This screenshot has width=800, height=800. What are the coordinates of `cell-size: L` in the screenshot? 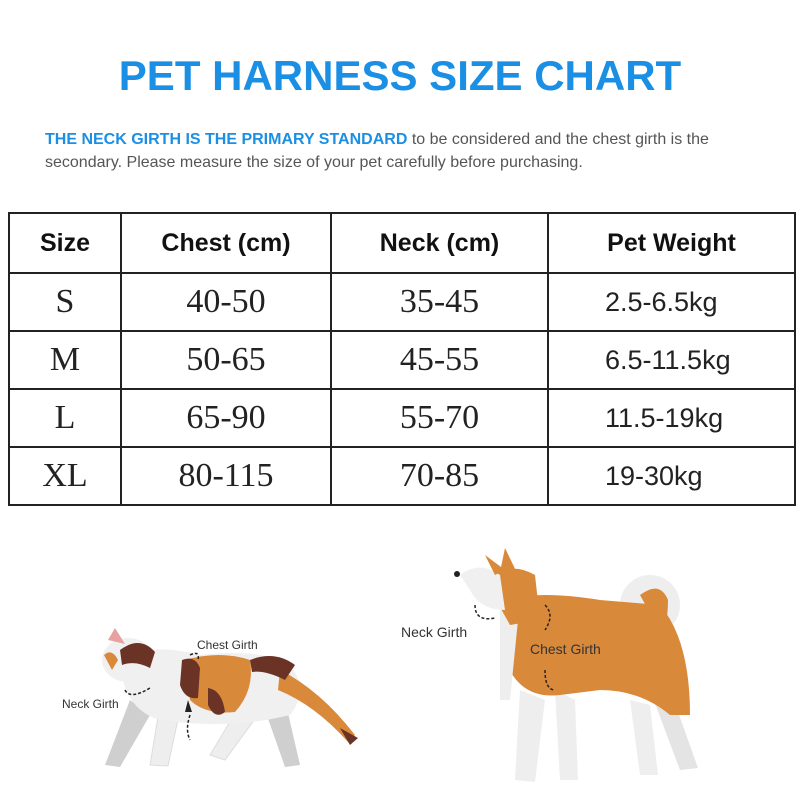 It's located at (65, 418).